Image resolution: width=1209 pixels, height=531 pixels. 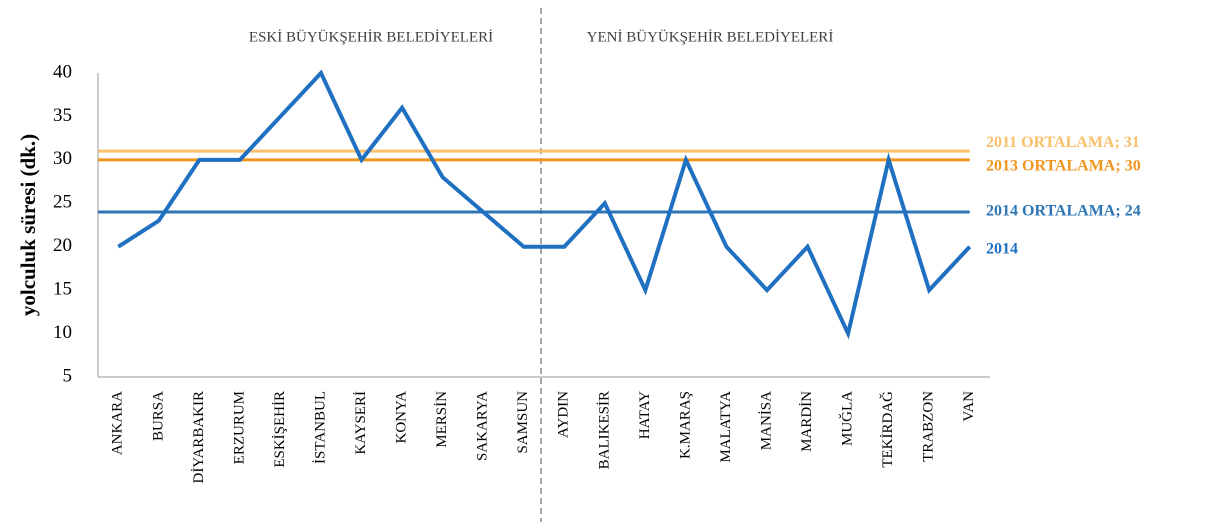 I want to click on x-tick-label: SAMSUN, so click(x=523, y=422).